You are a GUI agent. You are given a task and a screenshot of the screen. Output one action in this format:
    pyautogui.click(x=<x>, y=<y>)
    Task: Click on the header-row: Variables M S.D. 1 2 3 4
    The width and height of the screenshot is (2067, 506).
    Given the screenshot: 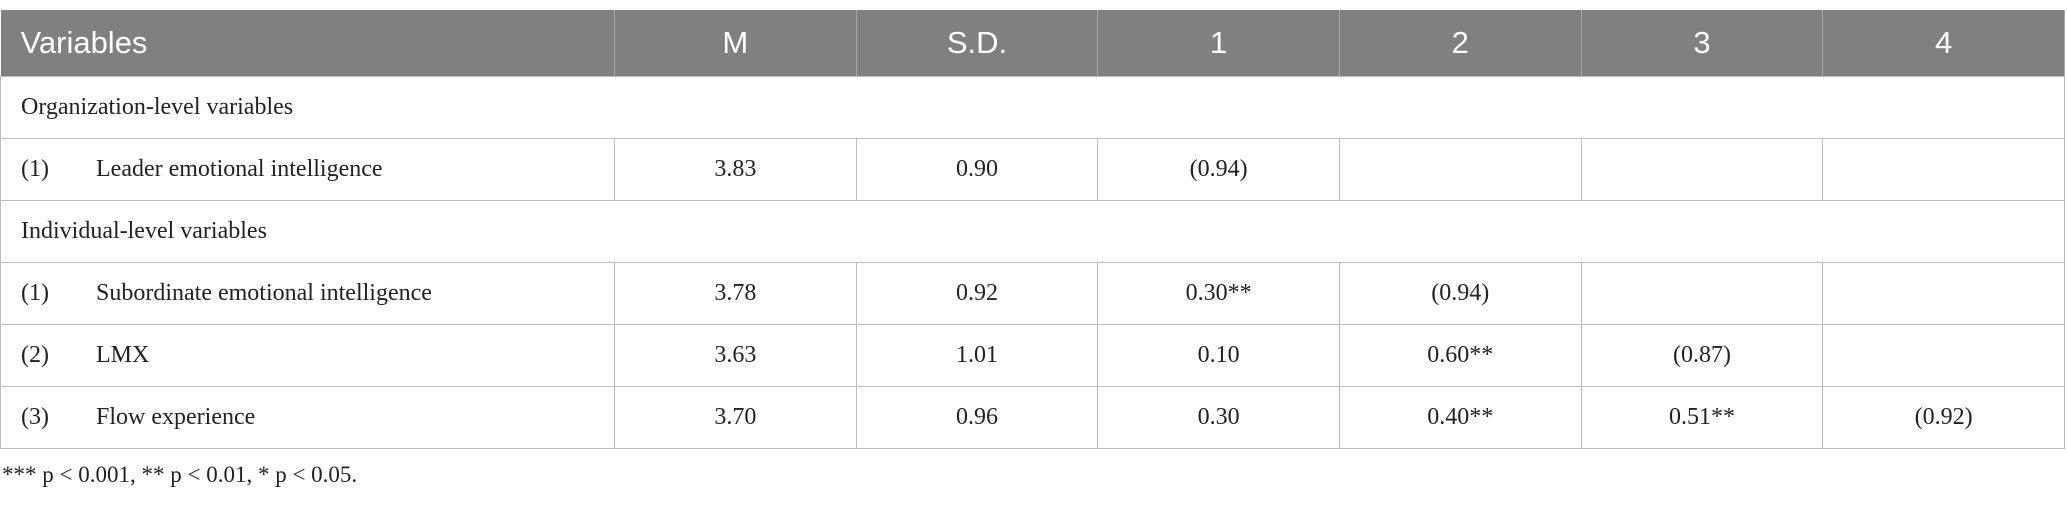 What is the action you would take?
    pyautogui.click(x=1032, y=43)
    